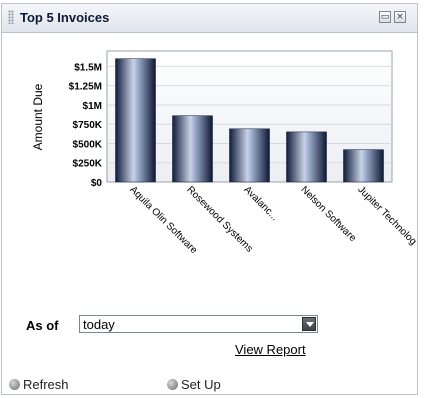  I want to click on portlet-title: Top 5 Invoices, so click(65, 17).